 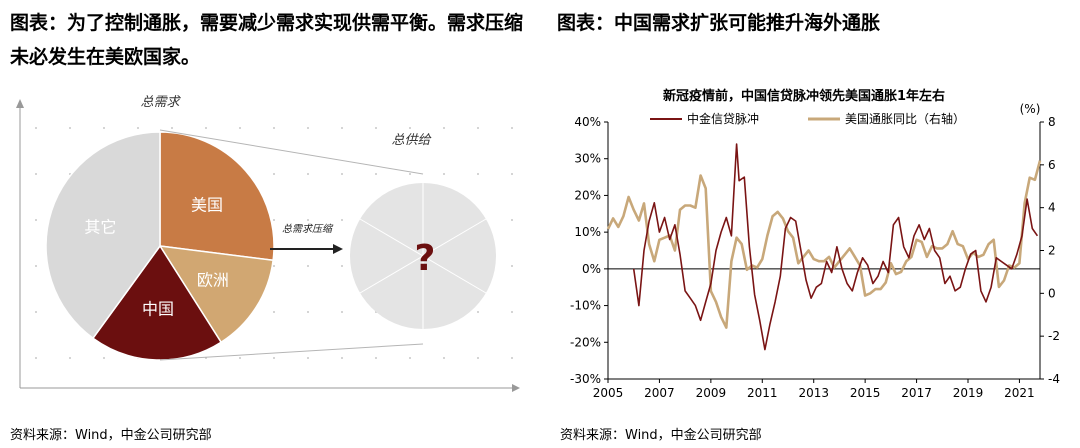 I want to click on left-tick-label: 10%, so click(x=587, y=232).